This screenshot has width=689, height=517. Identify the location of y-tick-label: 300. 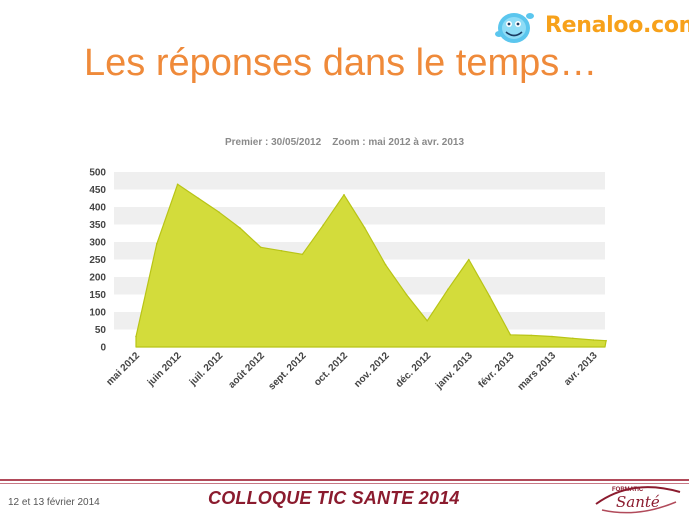
(97, 243).